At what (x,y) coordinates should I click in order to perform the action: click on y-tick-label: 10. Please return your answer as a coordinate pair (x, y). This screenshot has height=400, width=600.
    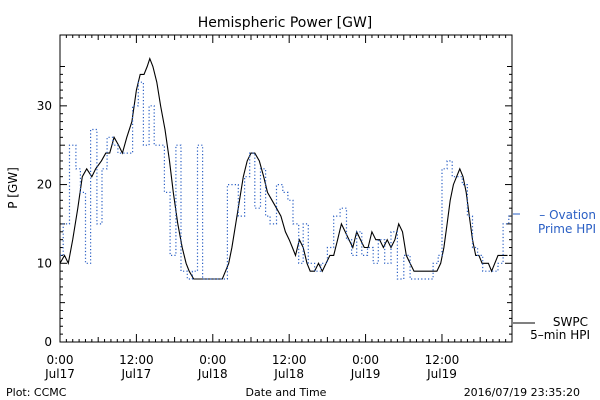
    Looking at the image, I should click on (44, 263).